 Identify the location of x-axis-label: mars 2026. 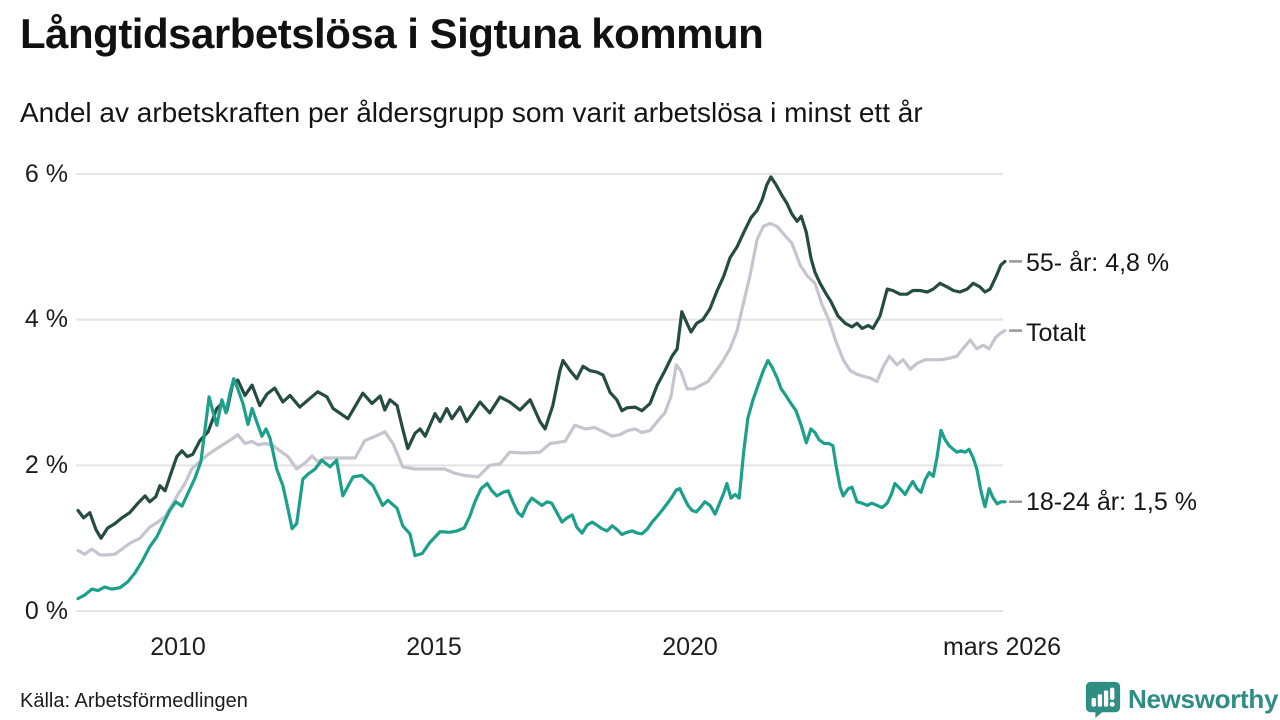
(1002, 647).